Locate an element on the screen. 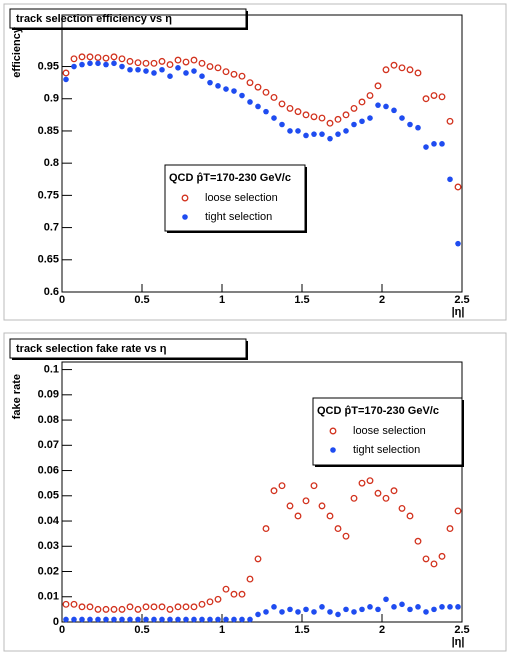 The width and height of the screenshot is (510, 658). y-tick-label: 0.1 is located at coordinates (51, 369).